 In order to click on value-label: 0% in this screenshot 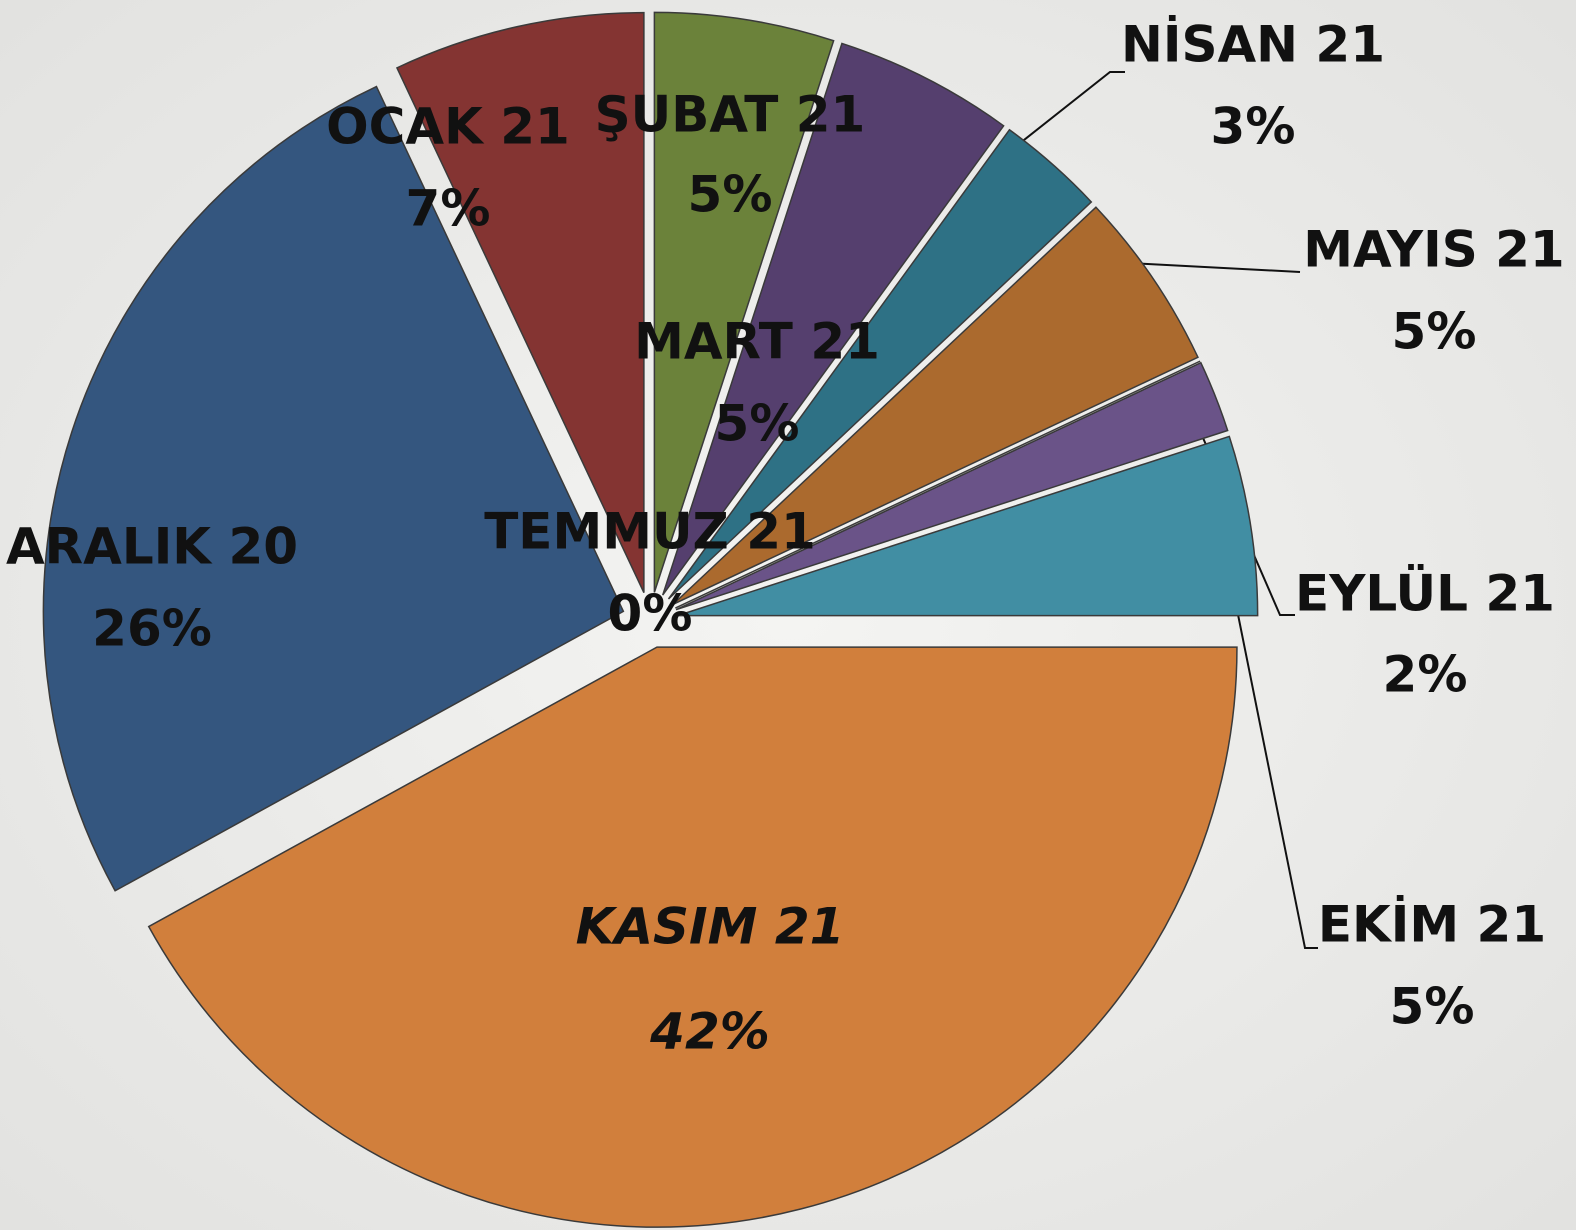, I will do `click(650, 614)`.